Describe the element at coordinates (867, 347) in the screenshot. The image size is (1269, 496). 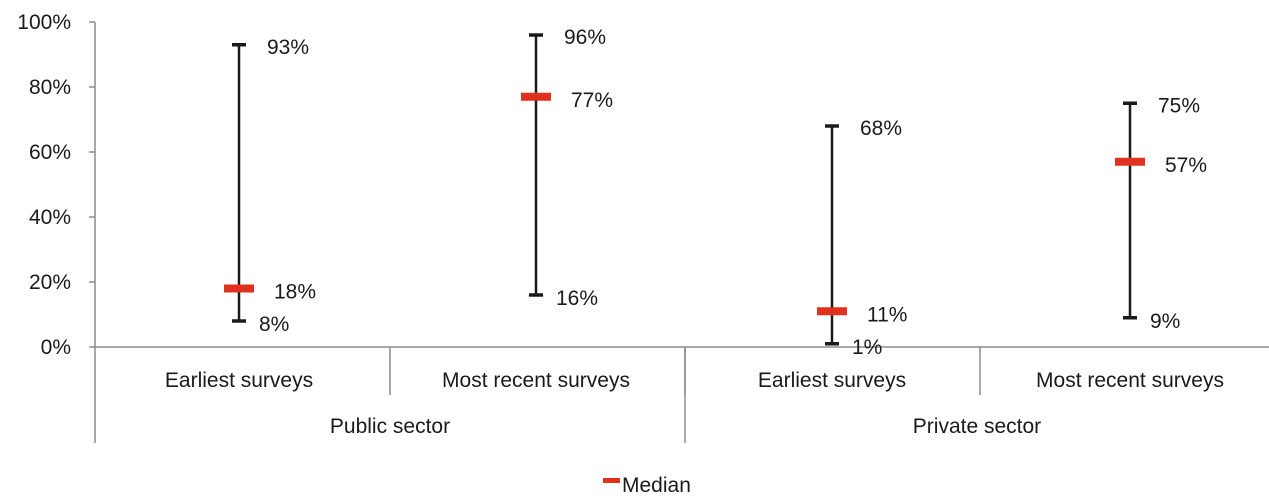
I see `low-value-label: 1%` at that location.